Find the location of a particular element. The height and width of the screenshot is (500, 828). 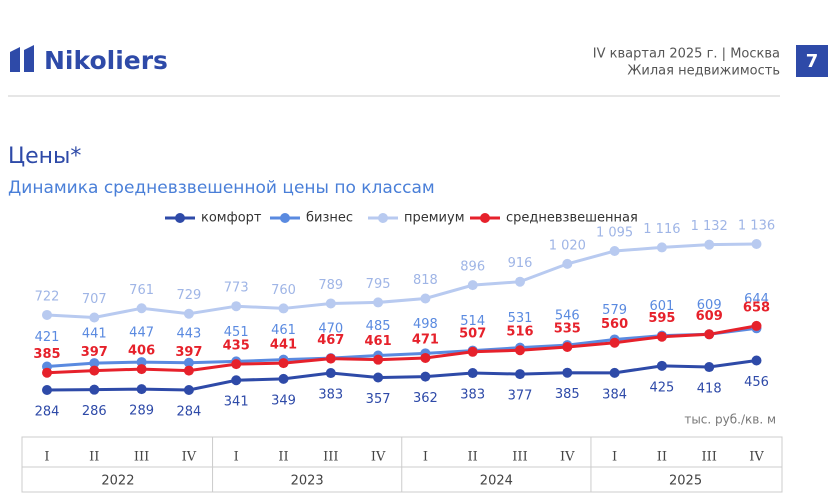

data-label: 658 is located at coordinates (756, 307).